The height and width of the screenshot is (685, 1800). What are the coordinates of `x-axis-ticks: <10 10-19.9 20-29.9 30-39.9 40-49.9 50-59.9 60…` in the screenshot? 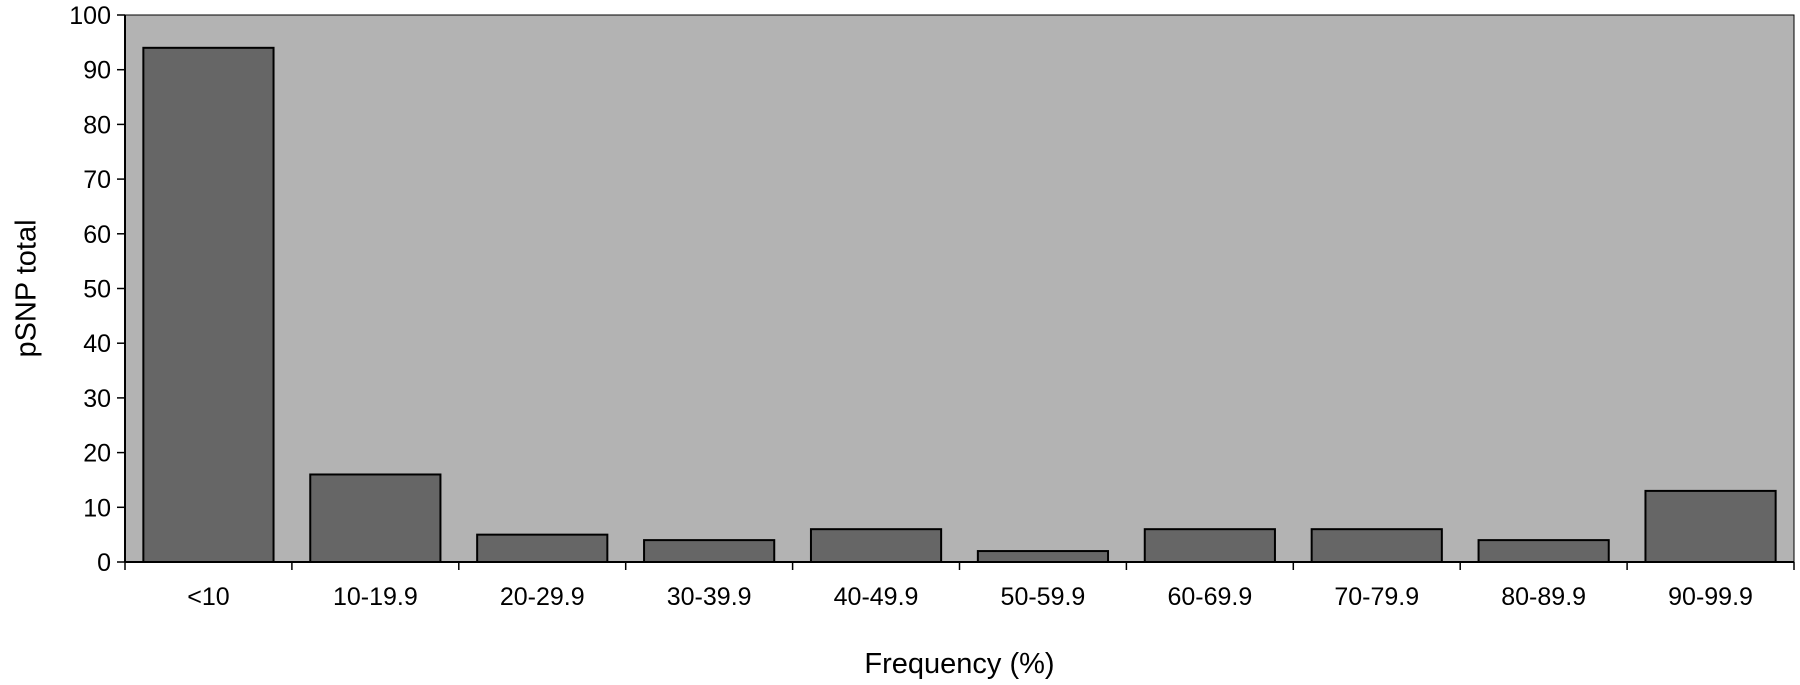 It's located at (959, 586).